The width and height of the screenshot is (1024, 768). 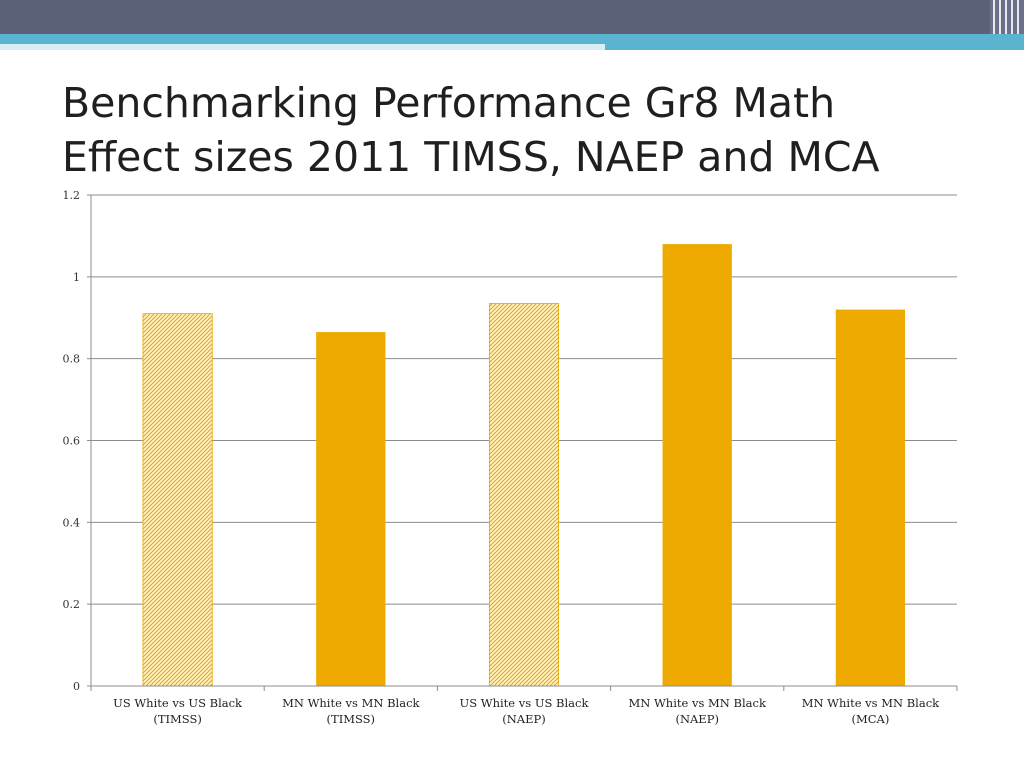 I want to click on y-tick-label: 1, so click(x=76, y=277).